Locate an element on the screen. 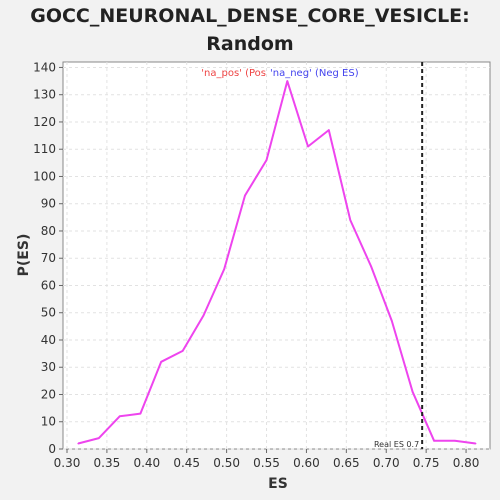 Image resolution: width=500 pixels, height=500 pixels. x-tick-label: 0.65 is located at coordinates (346, 463).